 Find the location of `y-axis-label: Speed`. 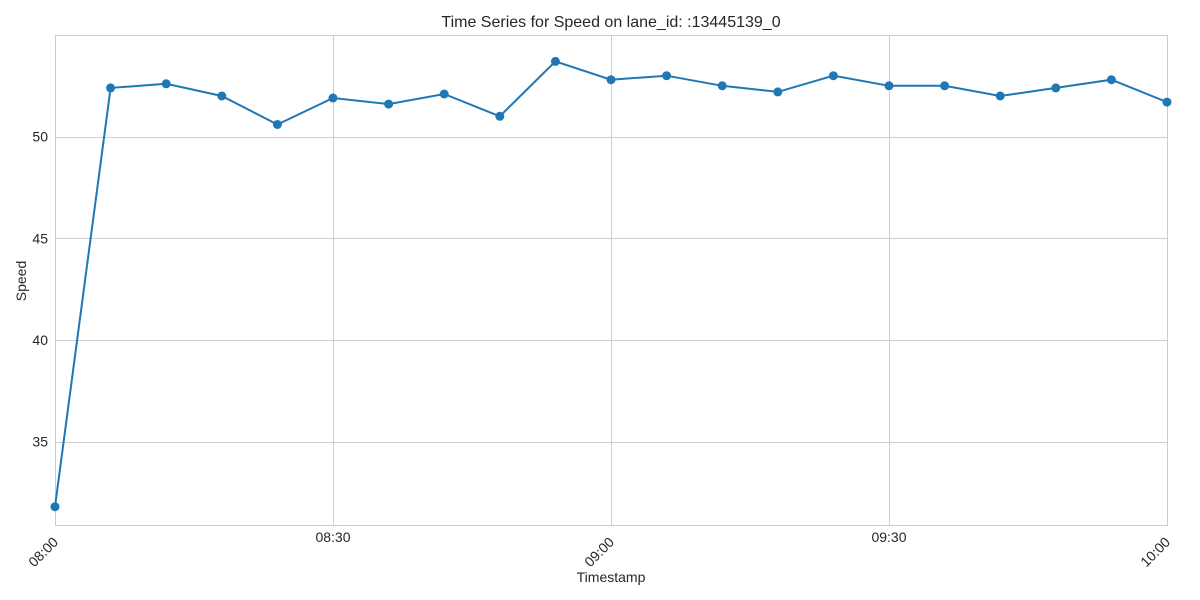

y-axis-label: Speed is located at coordinates (21, 281).